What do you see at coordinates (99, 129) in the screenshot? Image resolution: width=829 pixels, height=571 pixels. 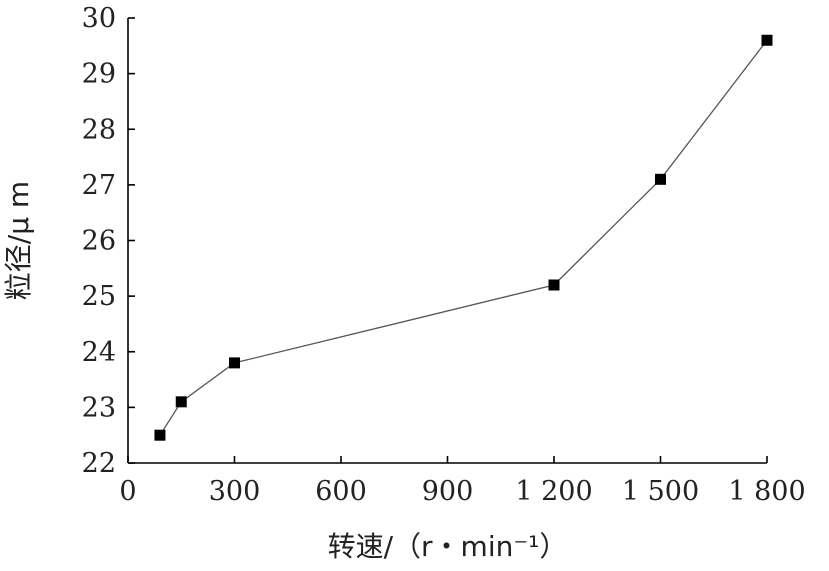 I see `y-tick-label: 28` at bounding box center [99, 129].